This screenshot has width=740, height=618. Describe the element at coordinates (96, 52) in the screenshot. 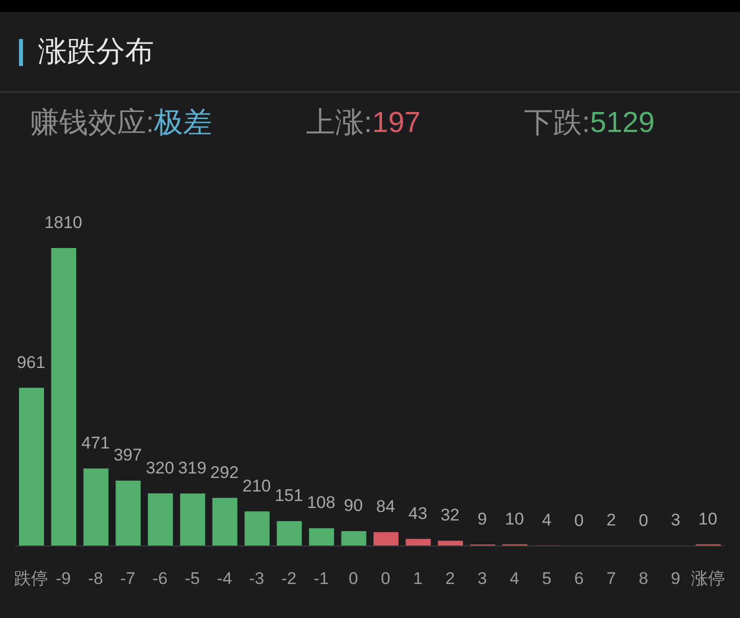

I see `chart-title: 涨跌分布` at that location.